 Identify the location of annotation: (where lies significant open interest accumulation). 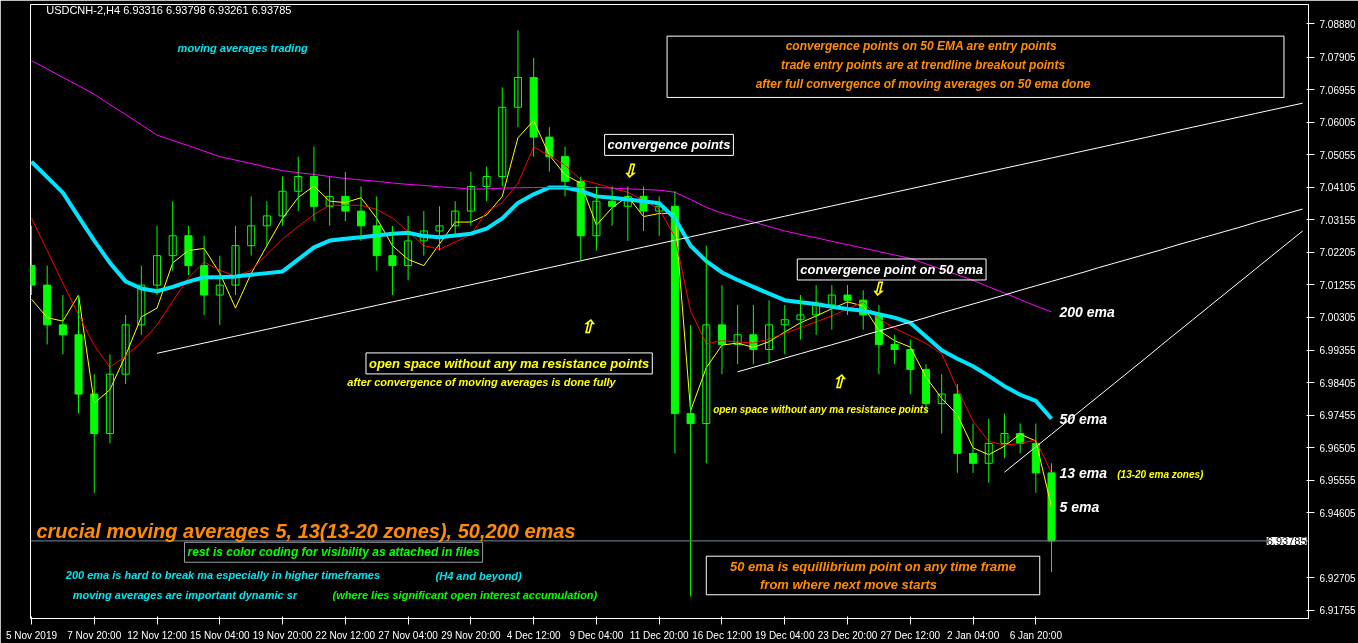
(465, 594).